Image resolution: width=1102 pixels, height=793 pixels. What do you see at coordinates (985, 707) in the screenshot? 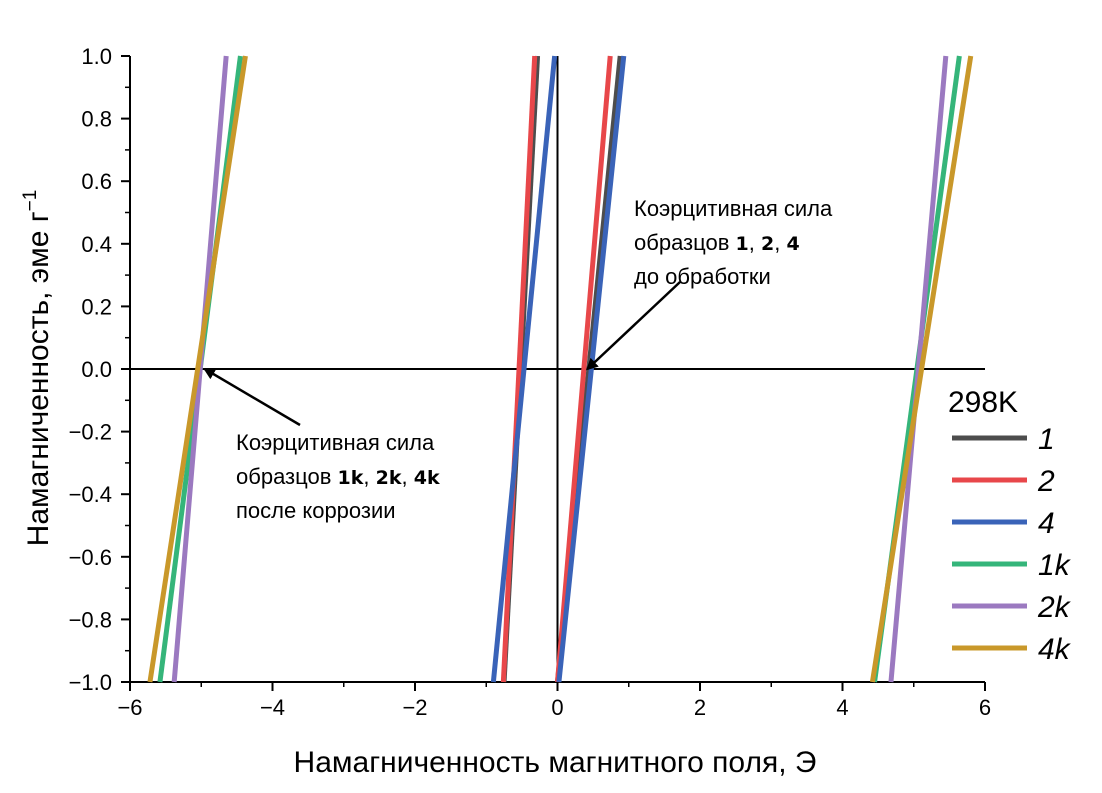
I see `x-tick-label: 6` at bounding box center [985, 707].